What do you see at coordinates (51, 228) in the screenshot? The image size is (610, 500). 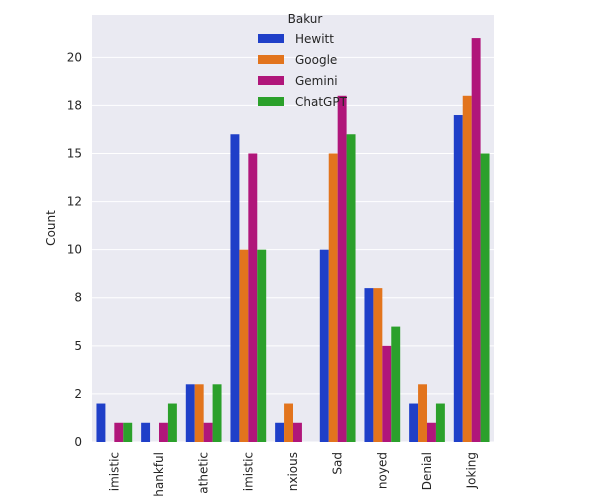 I see `y-axis-label: Count` at bounding box center [51, 228].